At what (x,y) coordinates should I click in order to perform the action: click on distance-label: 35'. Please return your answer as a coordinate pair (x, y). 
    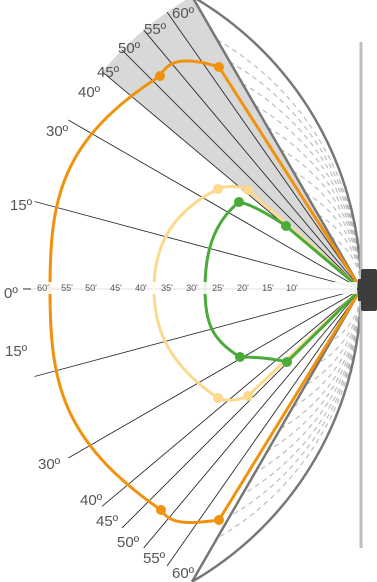
    Looking at the image, I should click on (167, 288).